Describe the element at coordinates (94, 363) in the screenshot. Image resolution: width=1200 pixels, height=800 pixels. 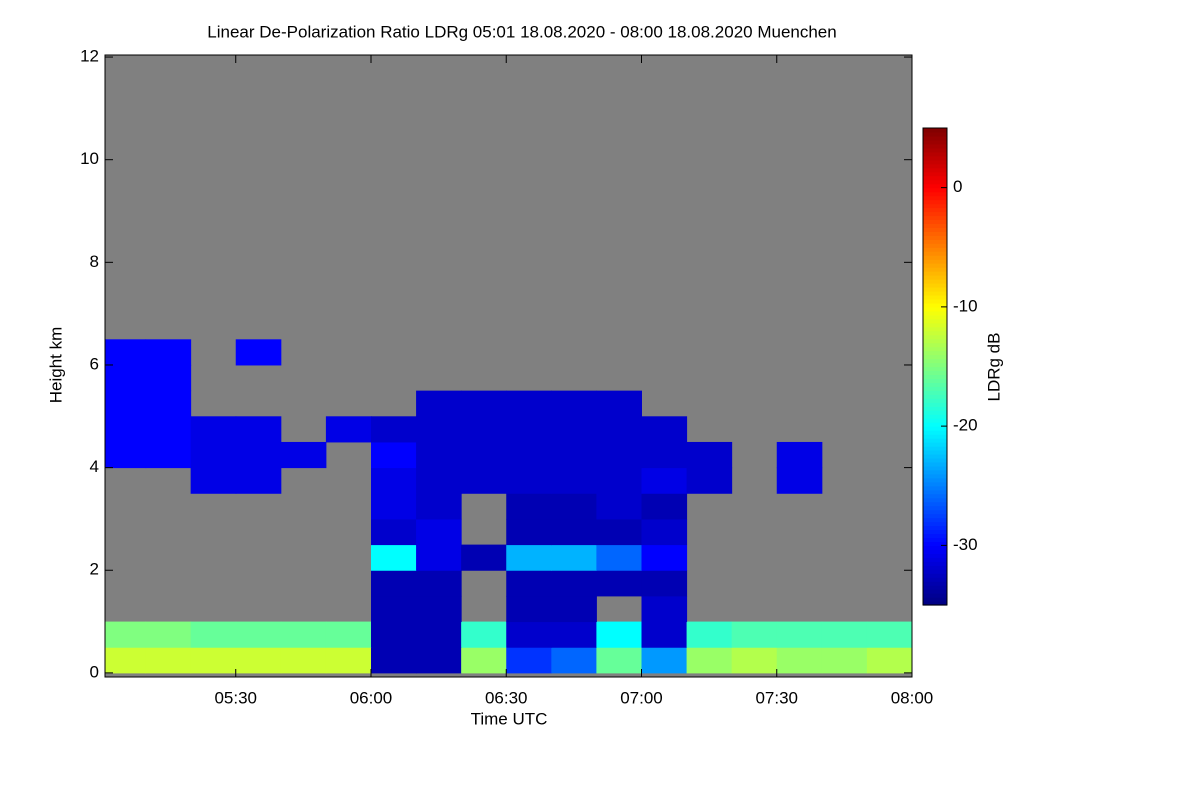
I see `y-tick-label: 6` at that location.